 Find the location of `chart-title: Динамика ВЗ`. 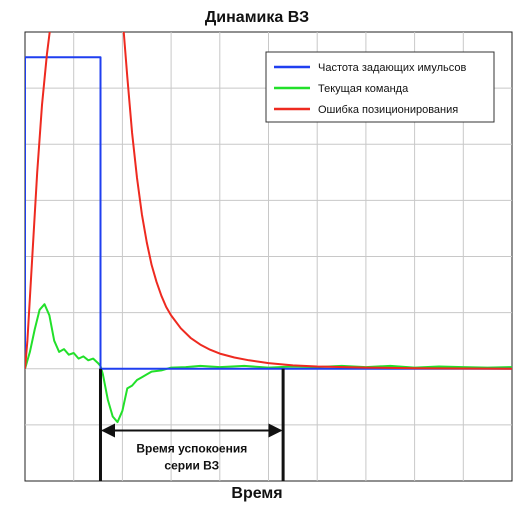

chart-title: Динамика ВЗ is located at coordinates (257, 17).